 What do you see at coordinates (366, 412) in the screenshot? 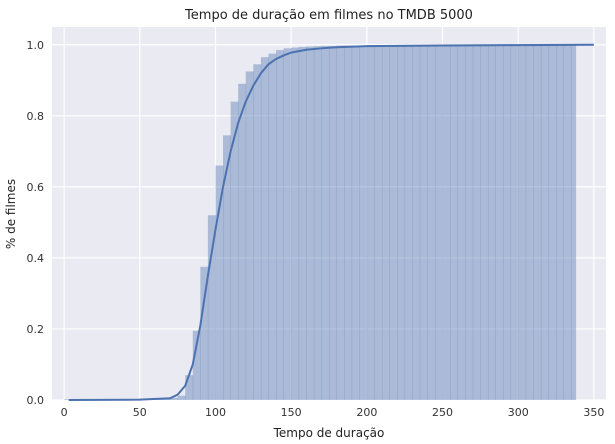
I see `x-tick-label: 200` at bounding box center [366, 412].